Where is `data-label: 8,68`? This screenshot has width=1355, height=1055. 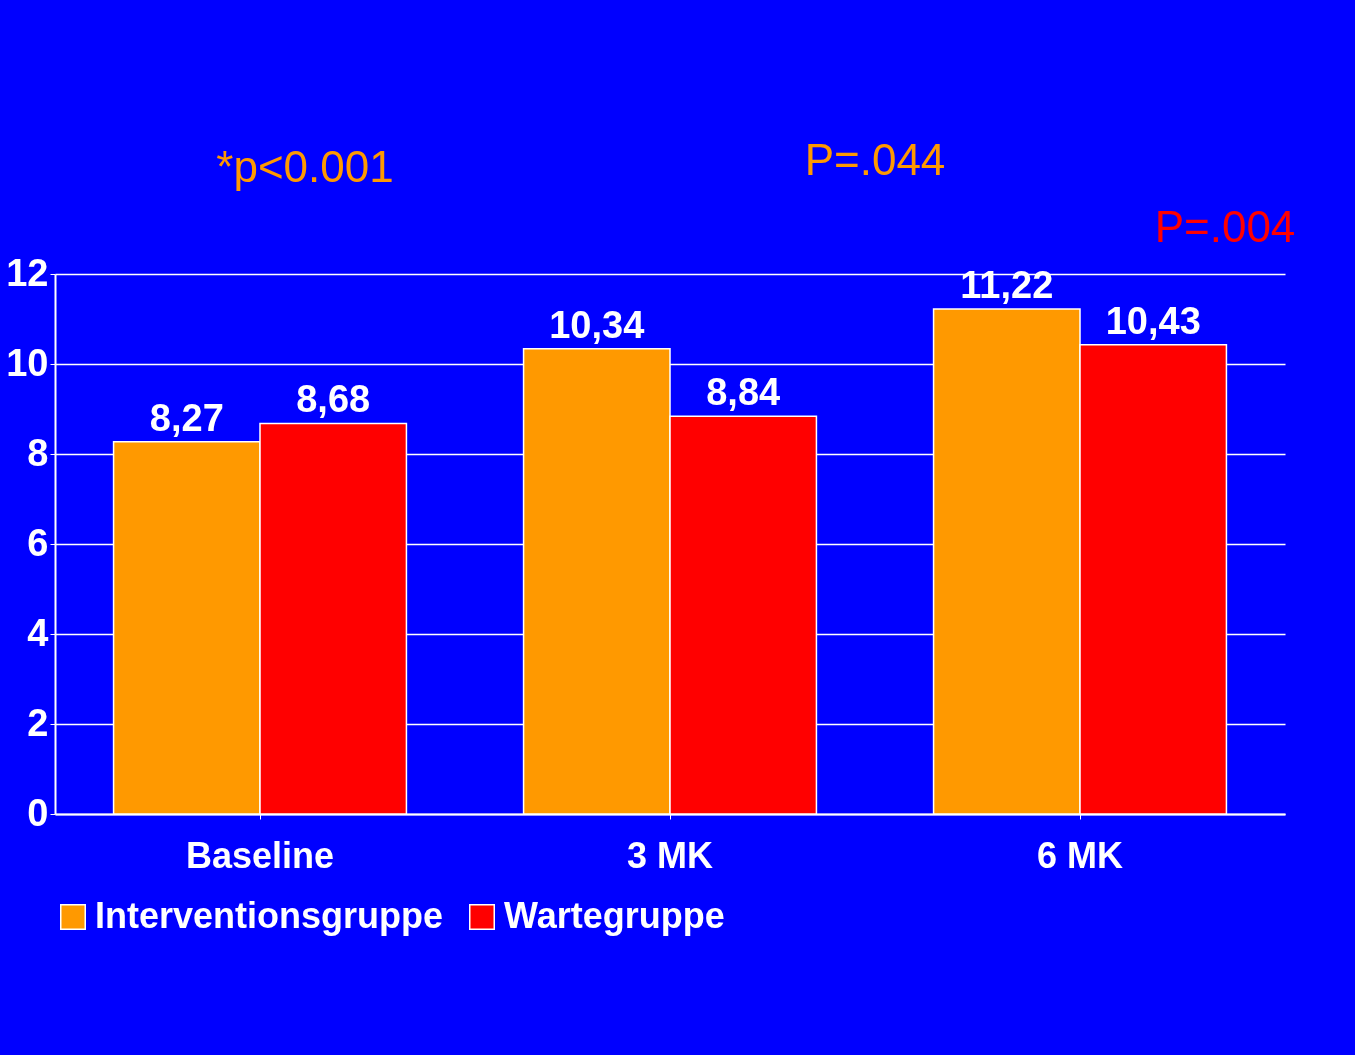
data-label: 8,68 is located at coordinates (333, 399).